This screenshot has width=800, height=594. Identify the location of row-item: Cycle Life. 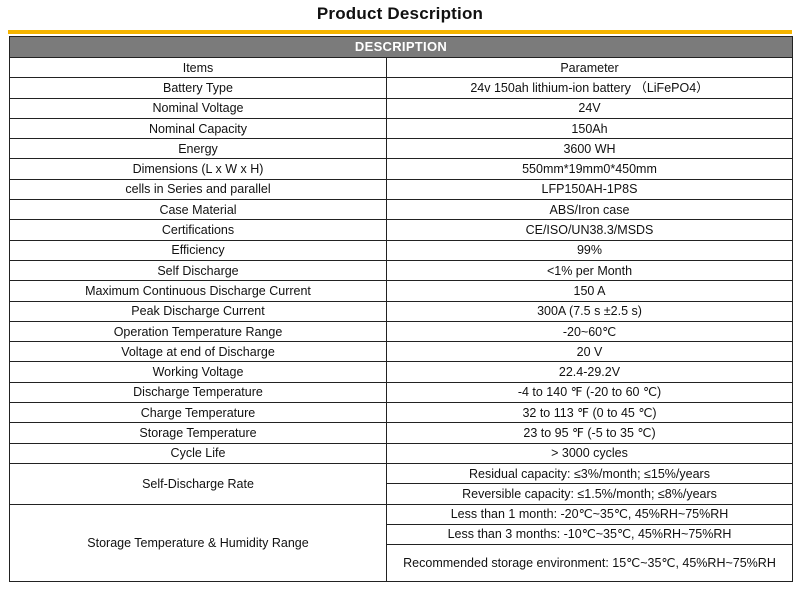
(198, 453).